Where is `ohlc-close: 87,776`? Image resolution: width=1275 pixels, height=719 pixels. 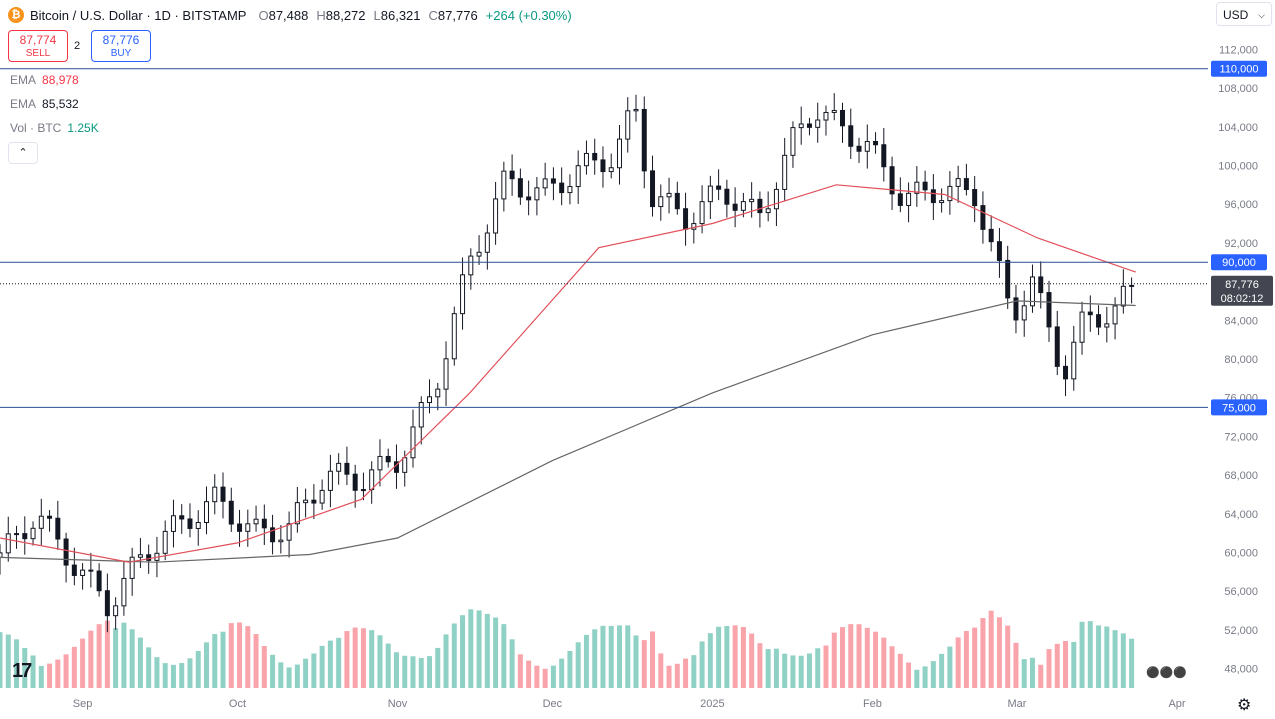 ohlc-close: 87,776 is located at coordinates (457, 15).